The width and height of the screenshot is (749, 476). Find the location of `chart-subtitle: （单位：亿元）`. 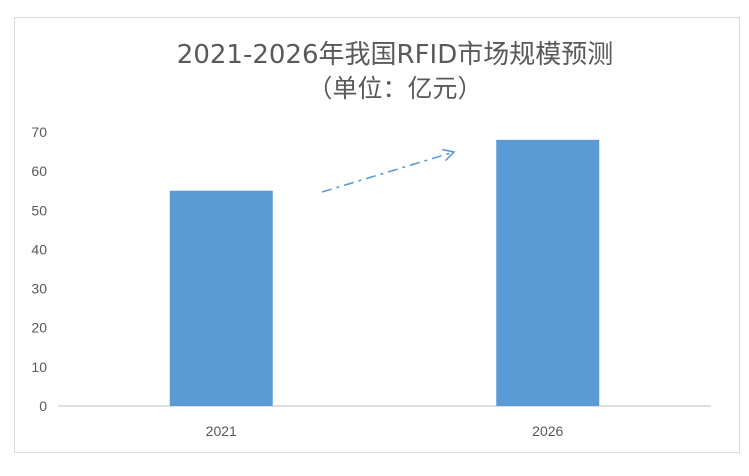

chart-subtitle: （单位：亿元） is located at coordinates (395, 88).